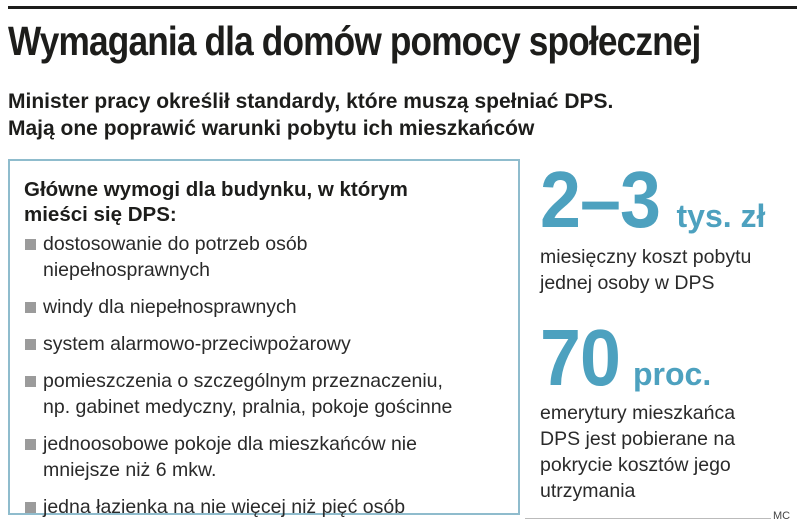 The height and width of the screenshot is (531, 805). I want to click on top-rule, so click(402, 7).